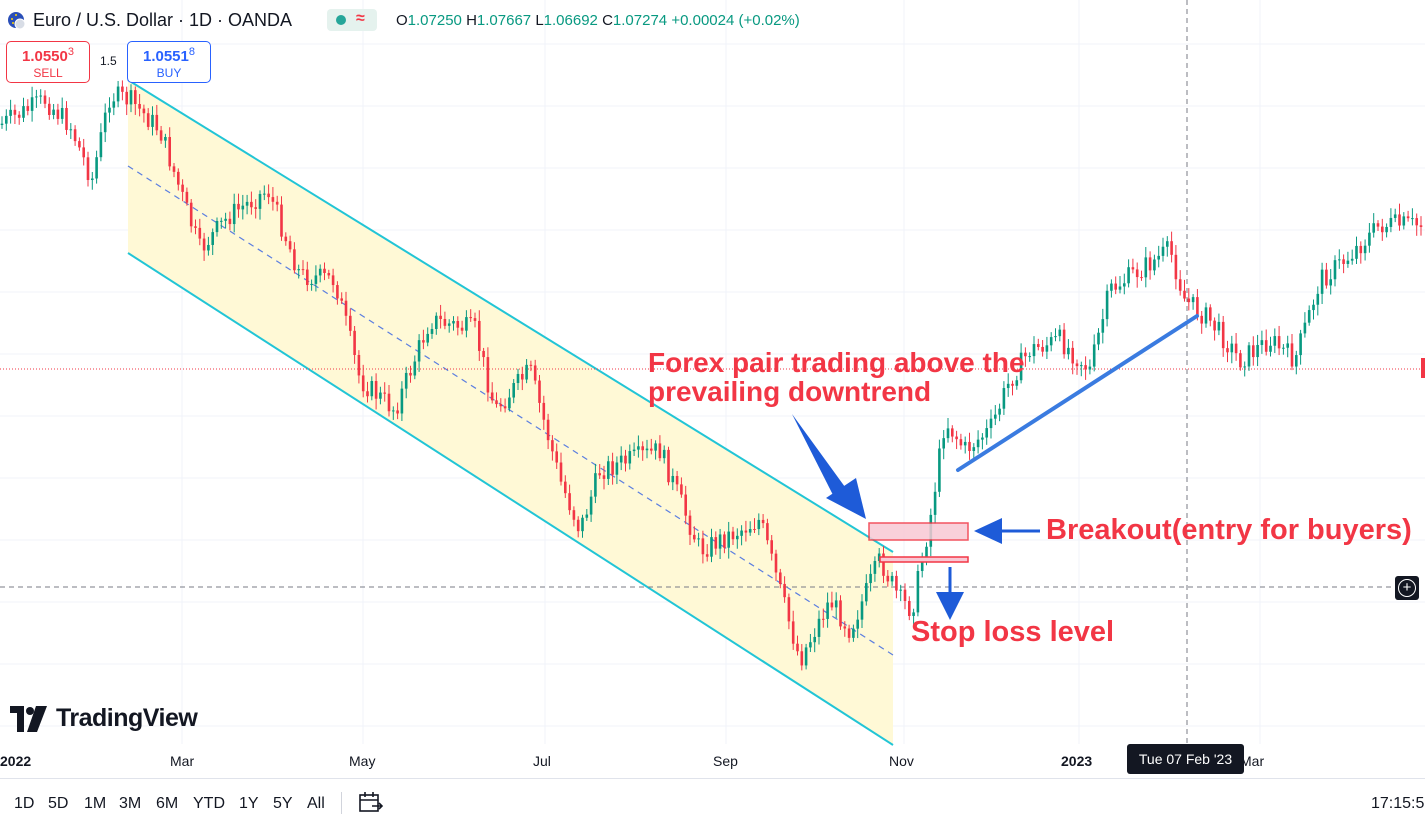  What do you see at coordinates (167, 803) in the screenshot?
I see `timeframe-6m: 6M` at bounding box center [167, 803].